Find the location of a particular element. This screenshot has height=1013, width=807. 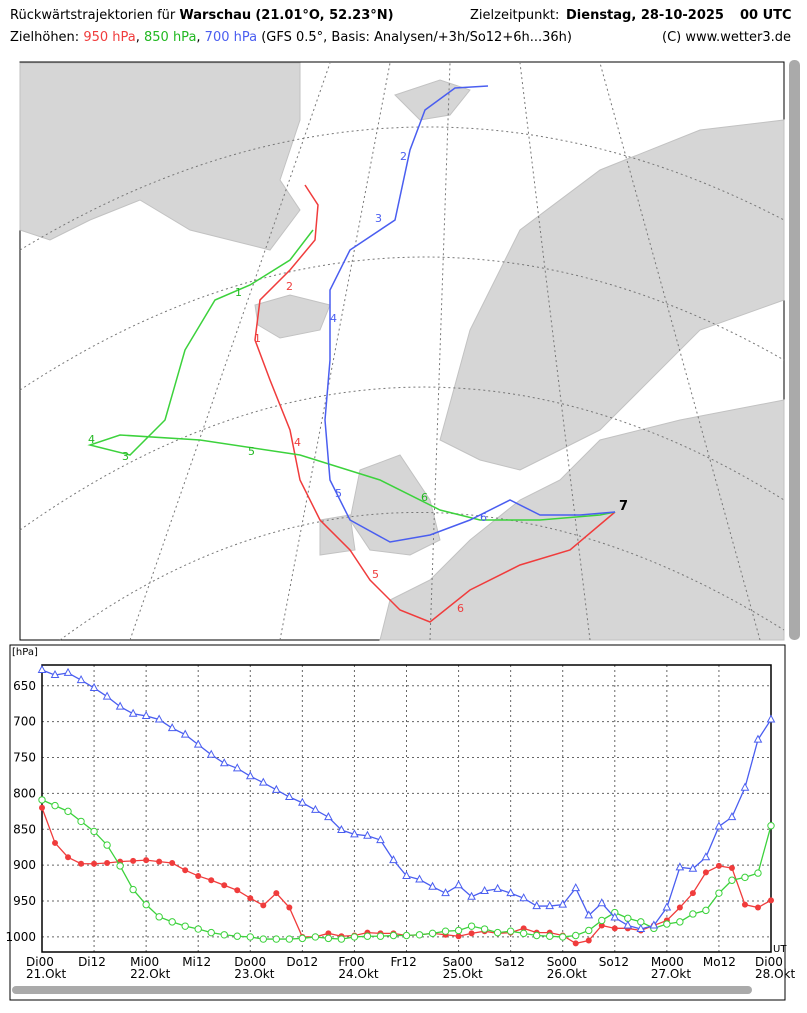

continent is located at coordinates (582, 520).